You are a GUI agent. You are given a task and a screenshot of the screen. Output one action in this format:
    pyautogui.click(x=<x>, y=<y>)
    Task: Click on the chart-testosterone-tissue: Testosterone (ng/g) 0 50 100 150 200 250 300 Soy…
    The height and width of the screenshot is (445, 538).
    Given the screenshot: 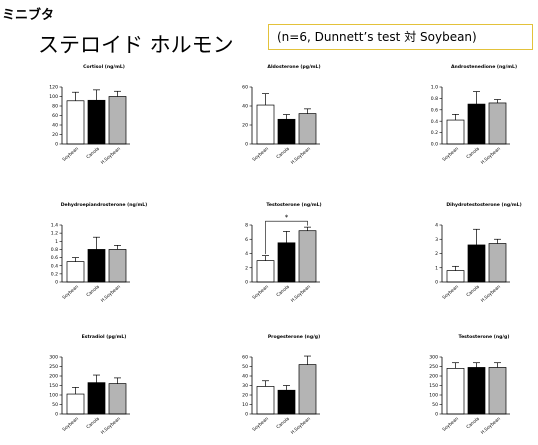 What is the action you would take?
    pyautogui.click(x=469, y=385)
    